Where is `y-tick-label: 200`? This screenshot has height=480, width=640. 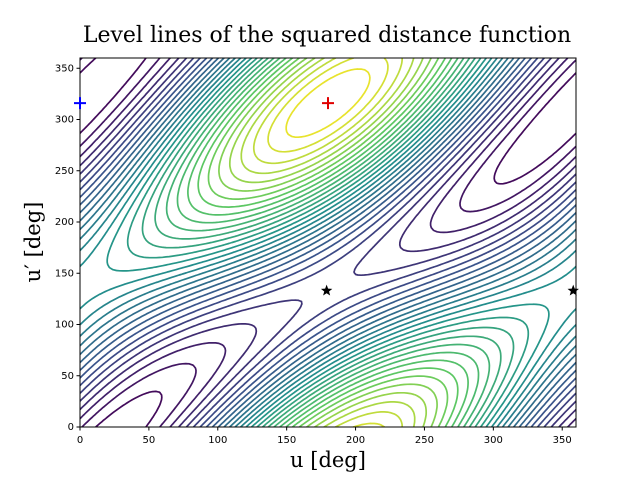 y-tick-label: 200 is located at coordinates (64, 222).